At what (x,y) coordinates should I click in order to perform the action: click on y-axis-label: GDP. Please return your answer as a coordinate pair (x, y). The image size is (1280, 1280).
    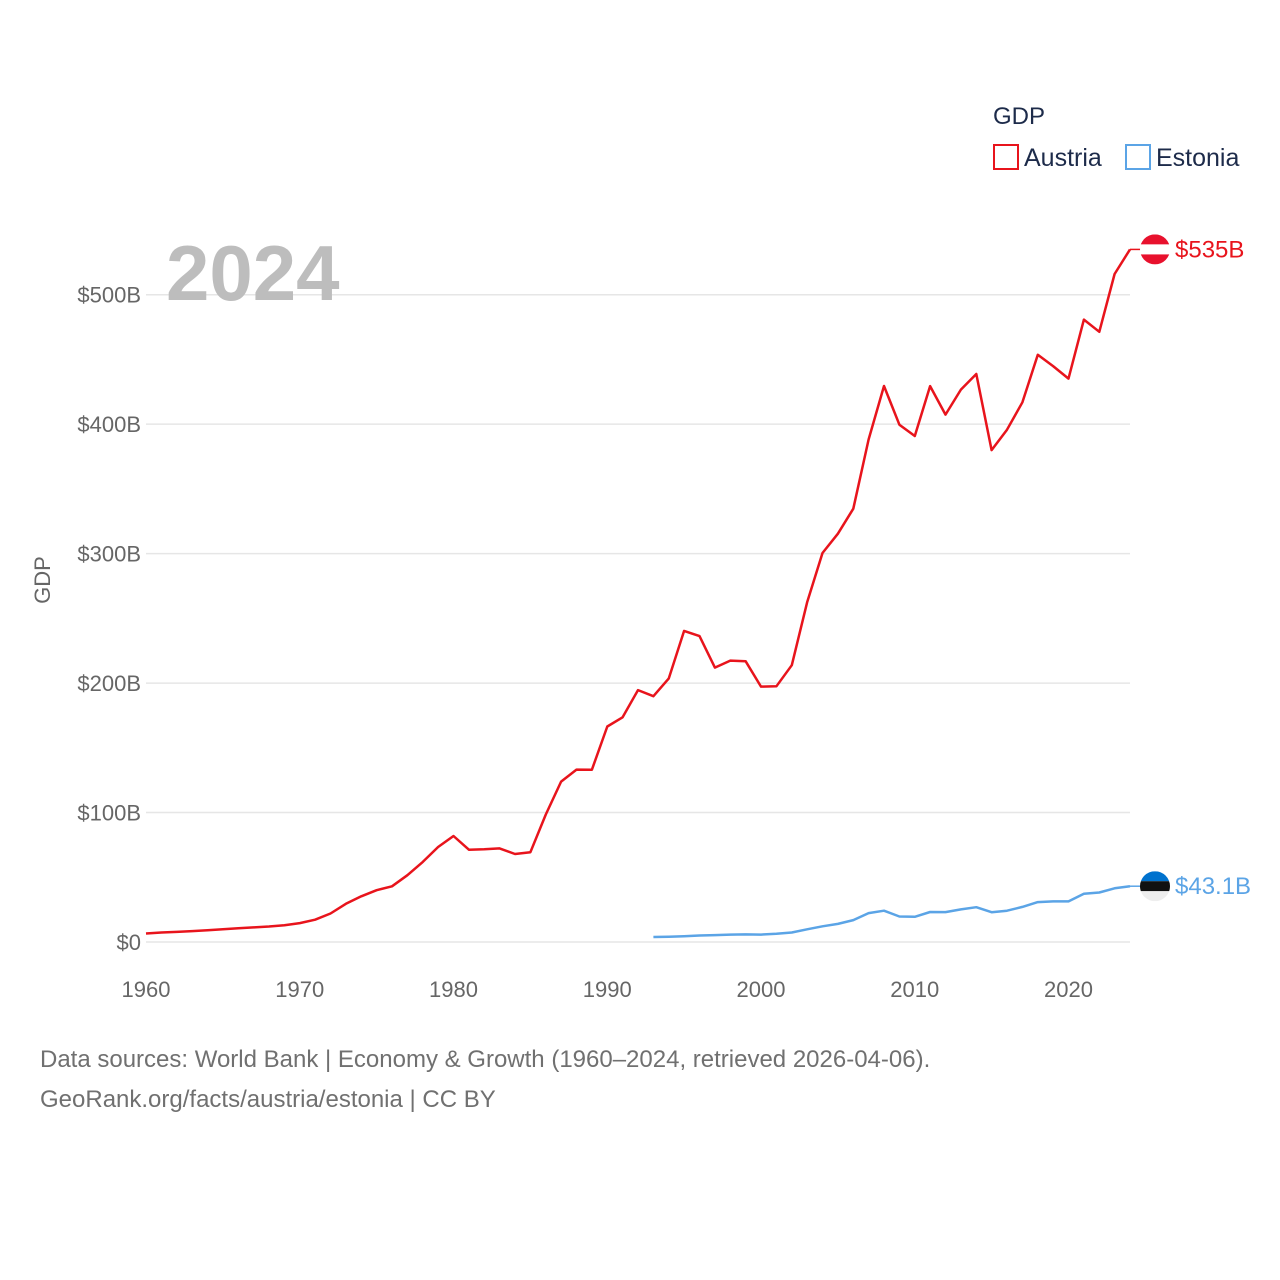
    Looking at the image, I should click on (42, 580).